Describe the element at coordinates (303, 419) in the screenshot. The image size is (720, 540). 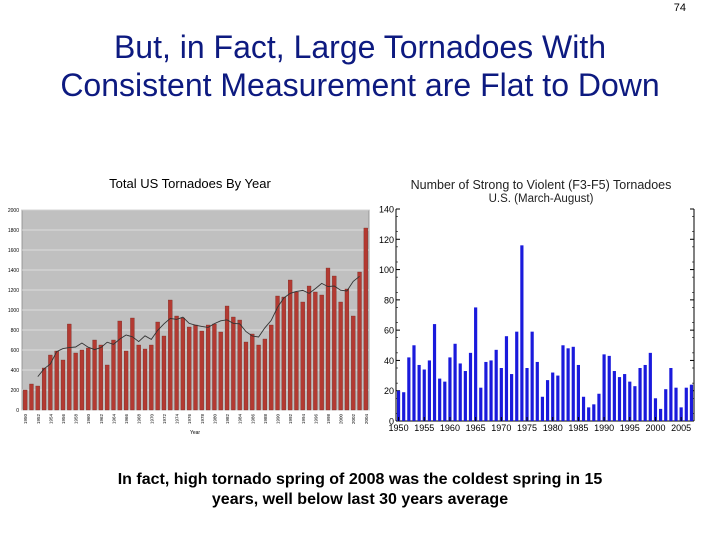
I see `left-x-tick-label: 1994` at that location.